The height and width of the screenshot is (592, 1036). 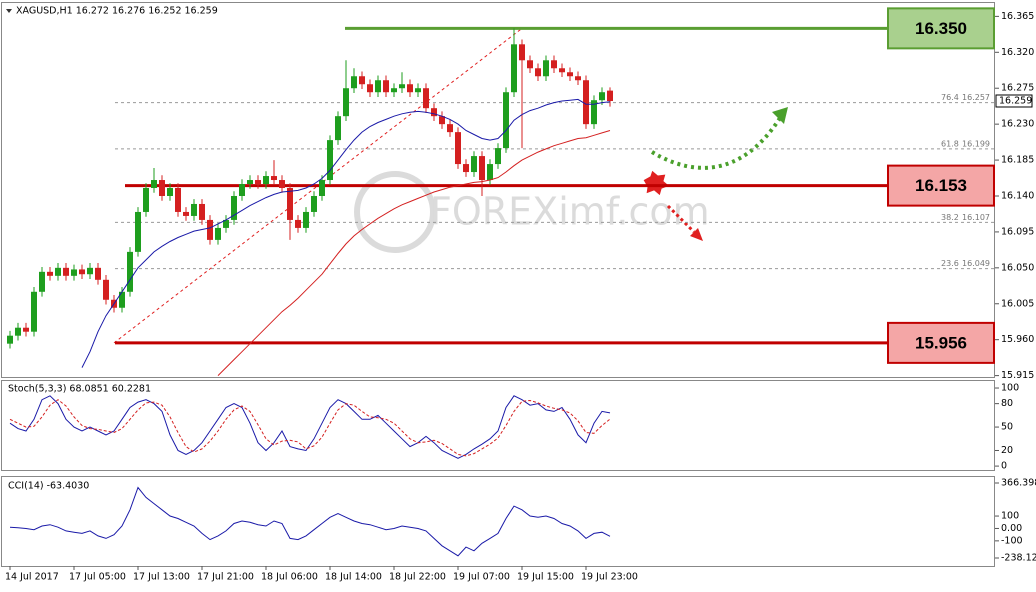 I want to click on x-tick-label: 17 Jul 21:00, so click(x=225, y=577).